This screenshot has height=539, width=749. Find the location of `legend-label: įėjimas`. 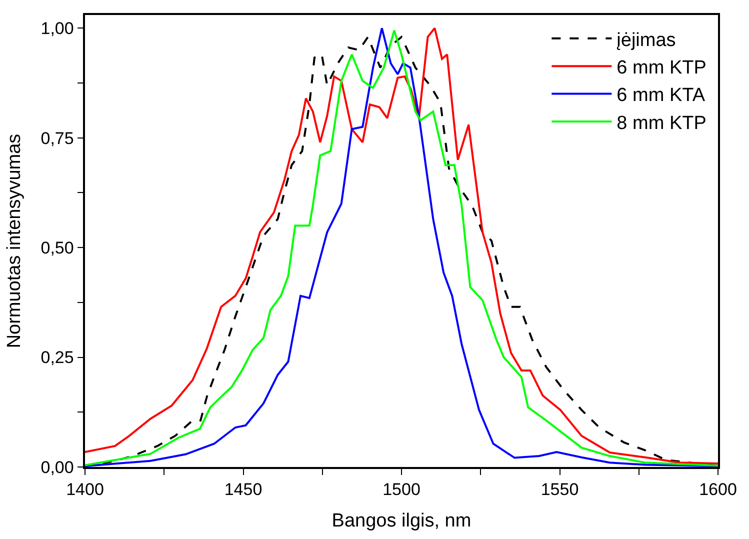

legend-label: įėjimas is located at coordinates (646, 40).